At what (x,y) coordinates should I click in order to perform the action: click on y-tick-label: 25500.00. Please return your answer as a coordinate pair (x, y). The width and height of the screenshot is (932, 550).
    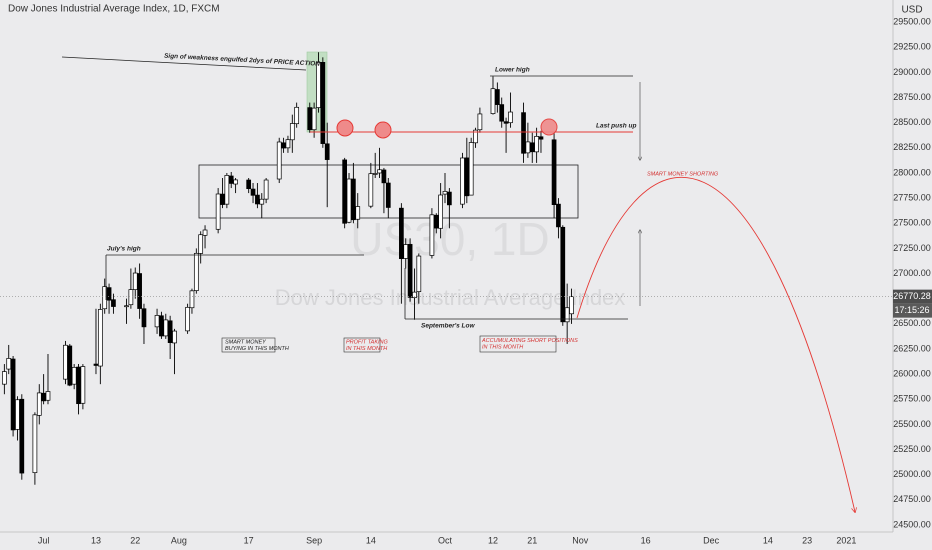
    Looking at the image, I should click on (912, 424).